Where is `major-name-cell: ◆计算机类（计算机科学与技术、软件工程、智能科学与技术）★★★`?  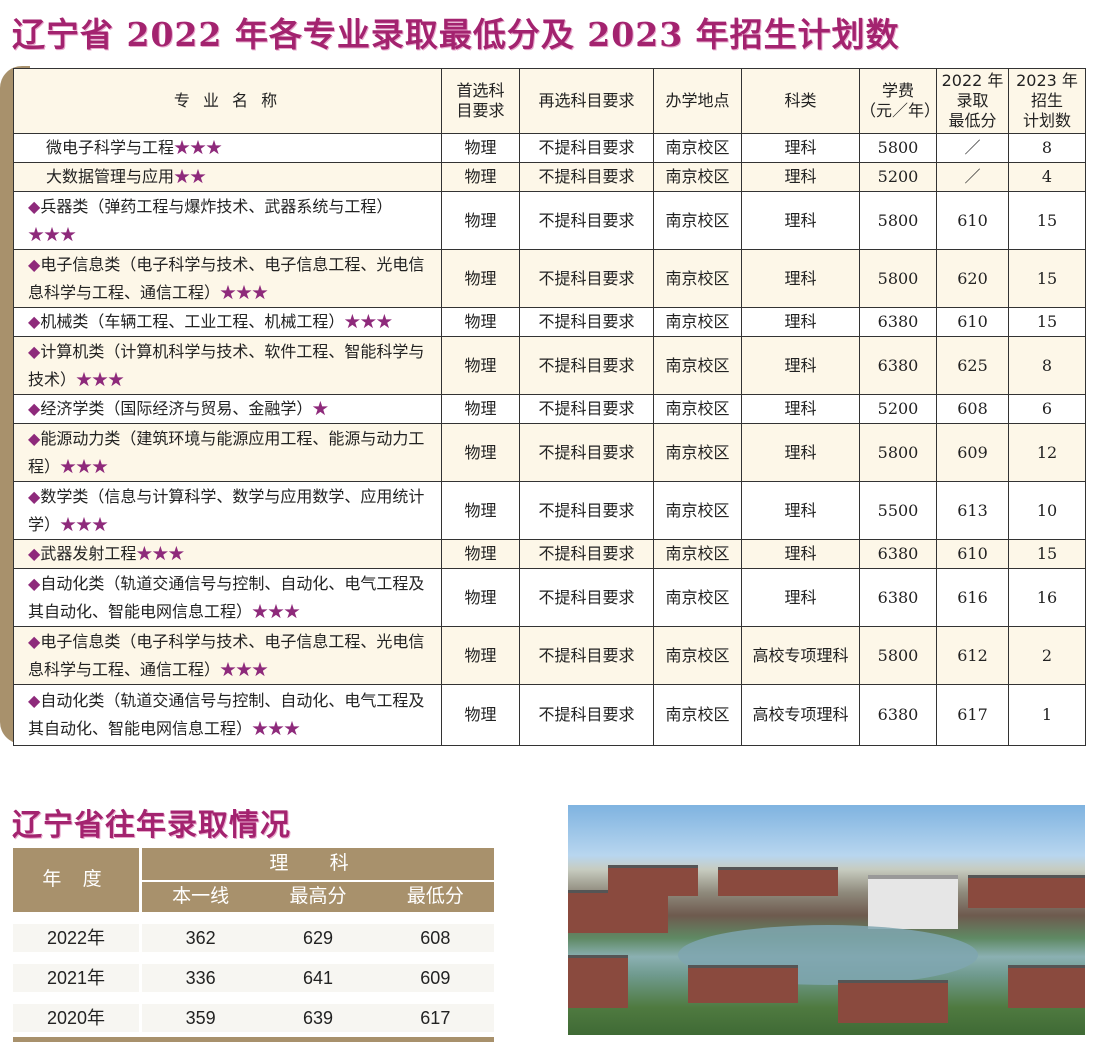 major-name-cell: ◆计算机类（计算机科学与技术、软件工程、智能科学与技术）★★★ is located at coordinates (227, 365).